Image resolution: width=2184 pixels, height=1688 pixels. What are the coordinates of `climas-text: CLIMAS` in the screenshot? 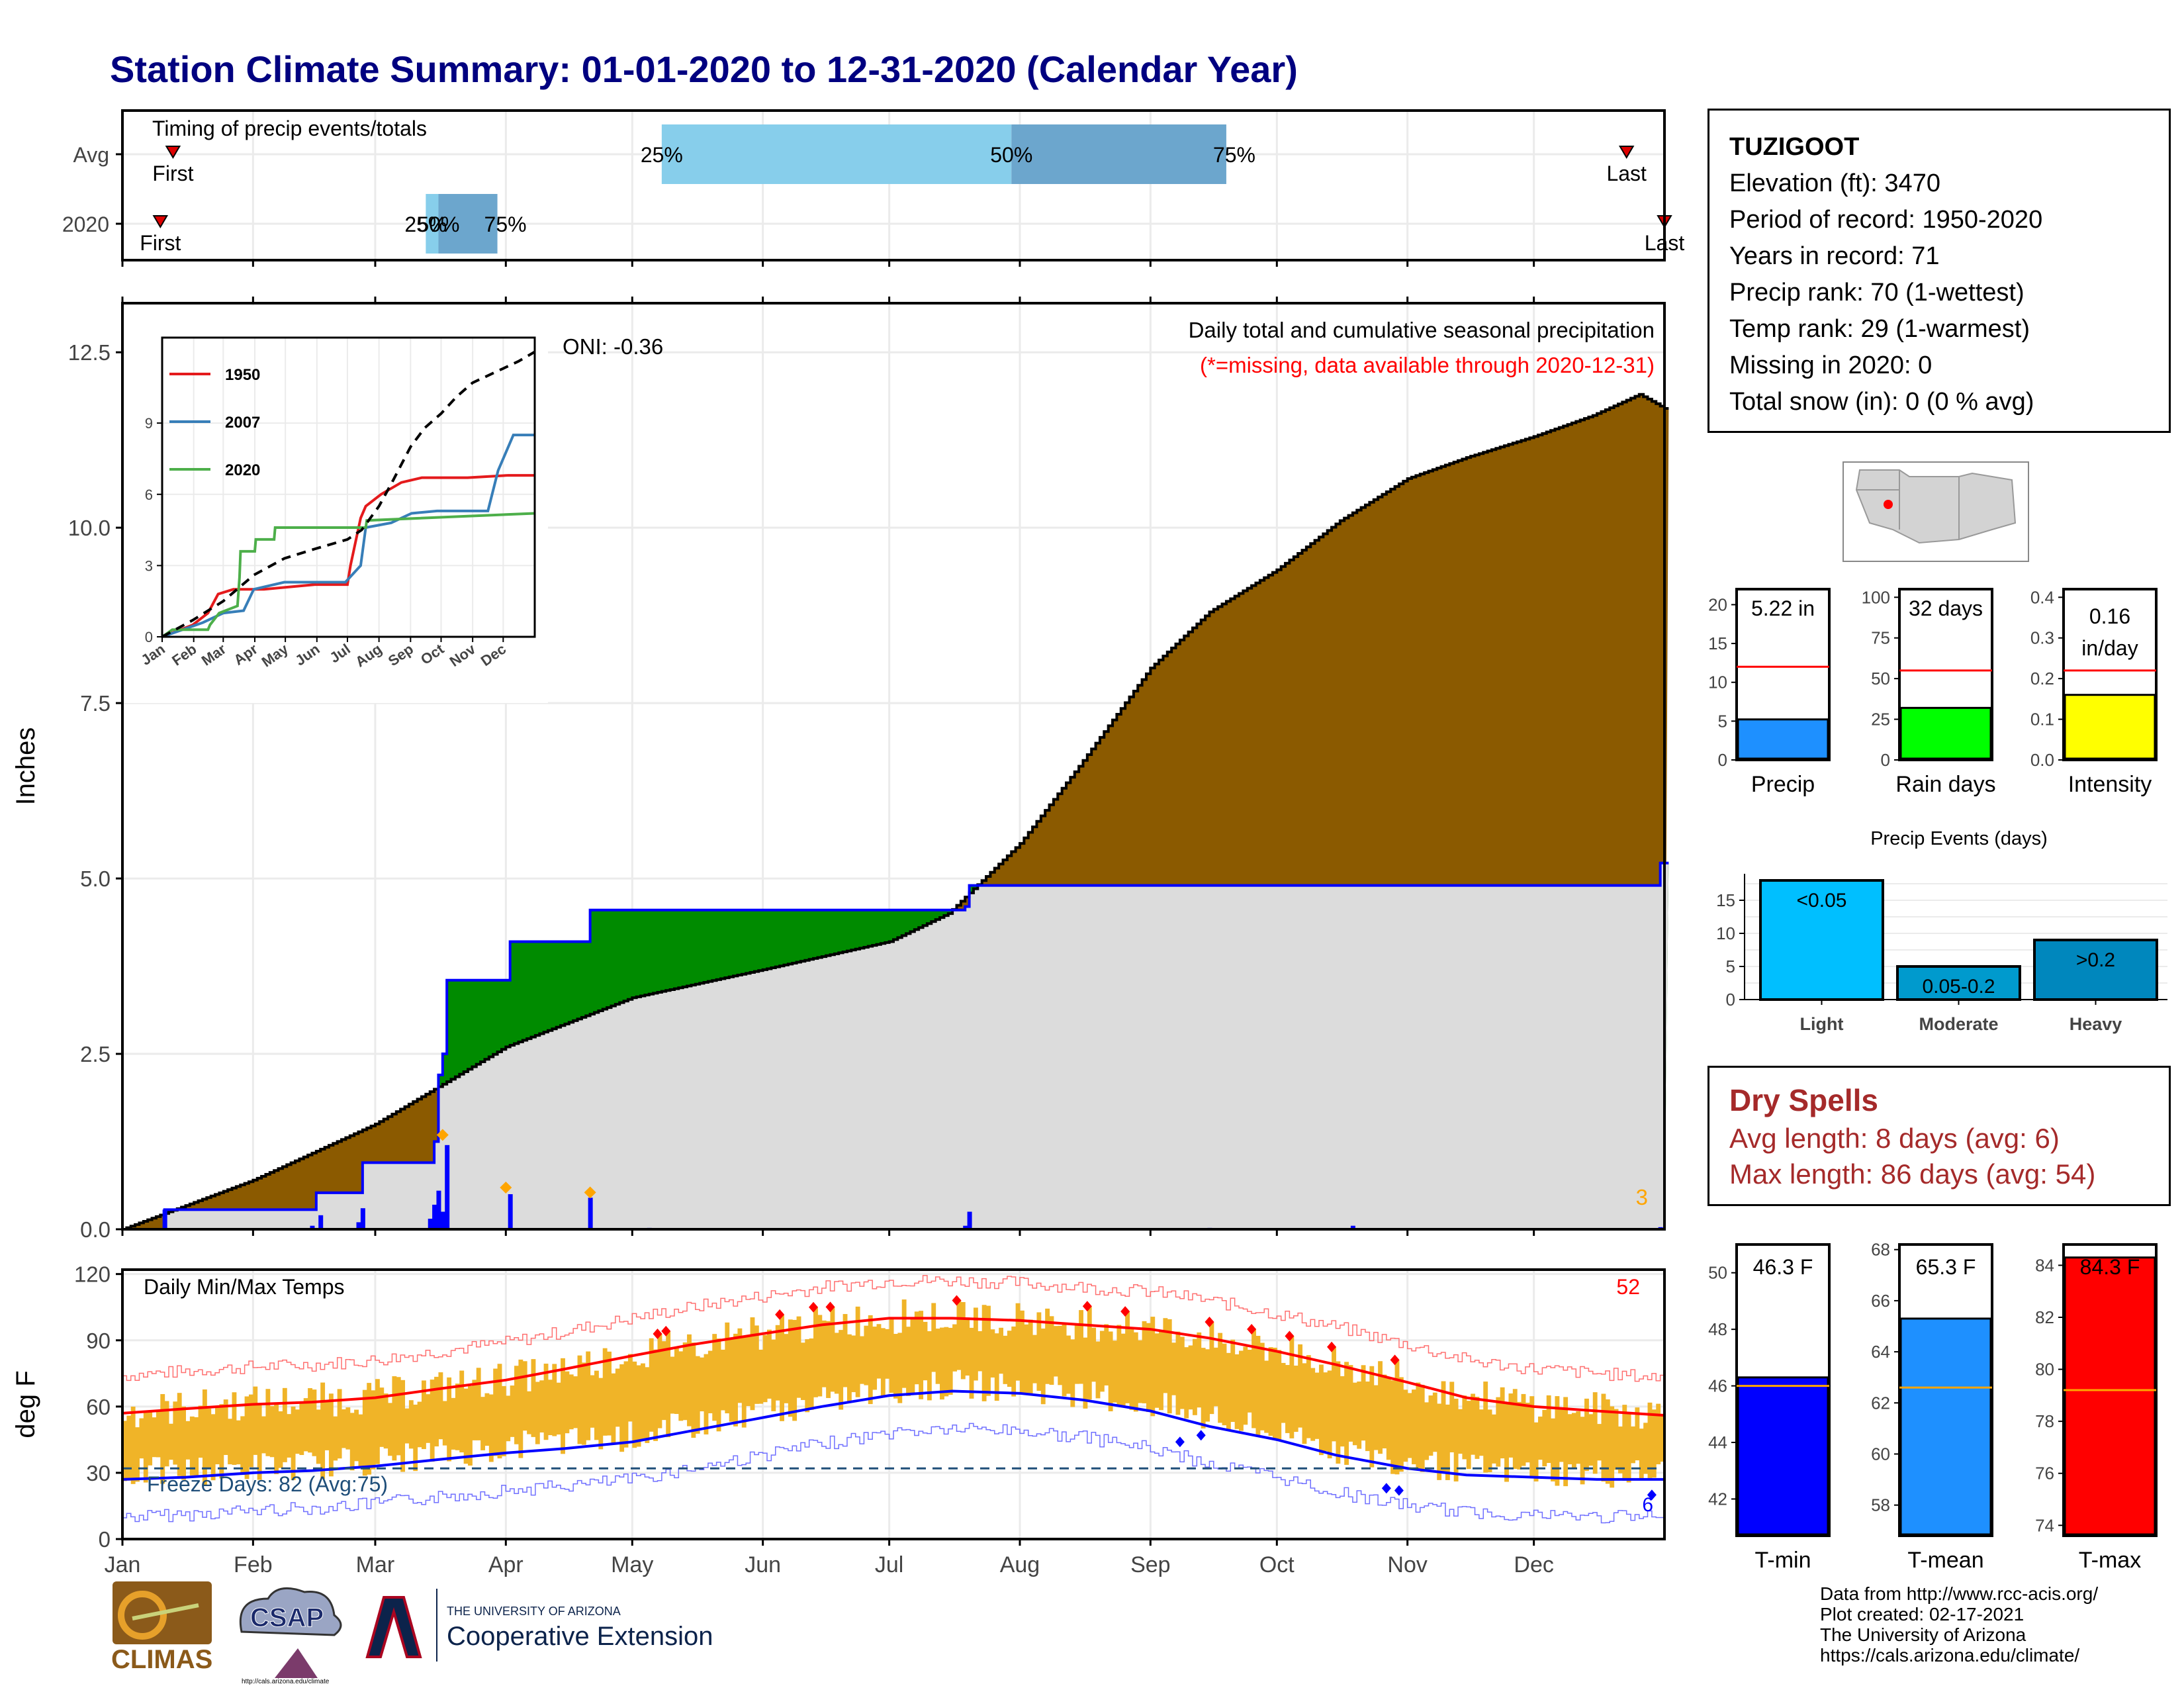 It's located at (161, 1659).